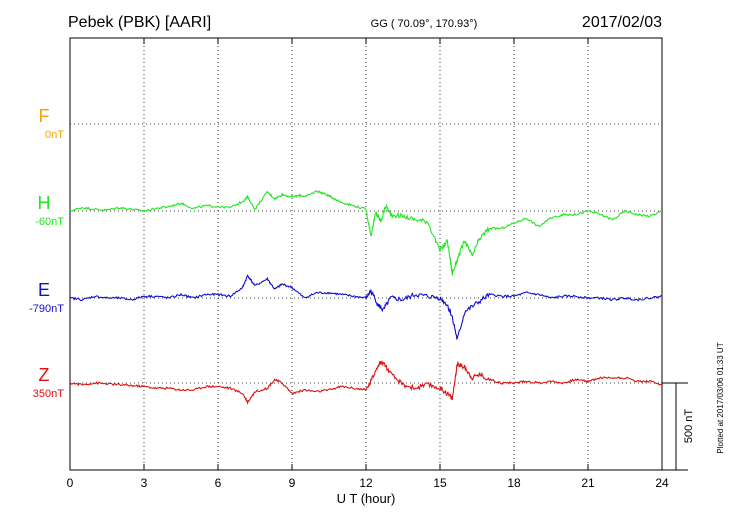 The width and height of the screenshot is (730, 520). Describe the element at coordinates (366, 383) in the screenshot. I see `series-line-z` at that location.